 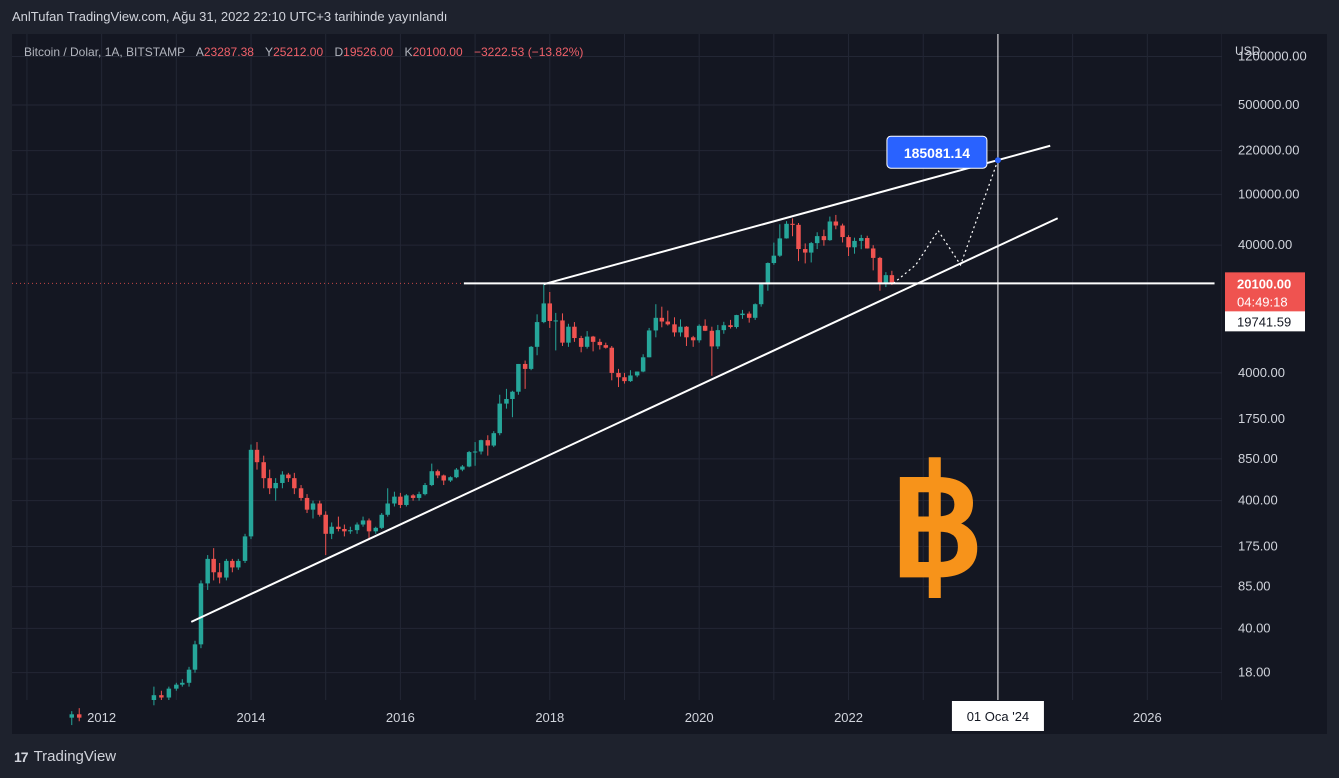 I want to click on price-axis-bg, so click(x=1274, y=367).